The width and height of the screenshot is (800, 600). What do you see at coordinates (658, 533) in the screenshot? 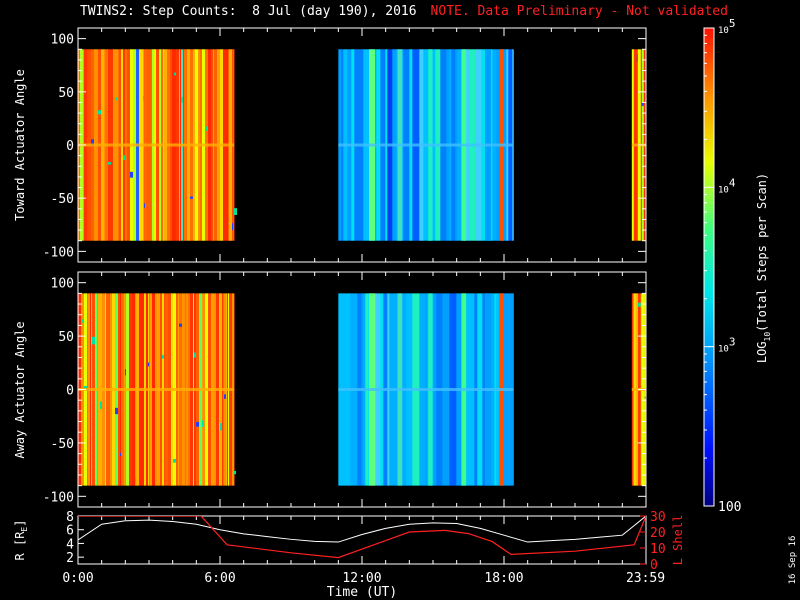
I see `l-tick-label: 20` at bounding box center [658, 533].